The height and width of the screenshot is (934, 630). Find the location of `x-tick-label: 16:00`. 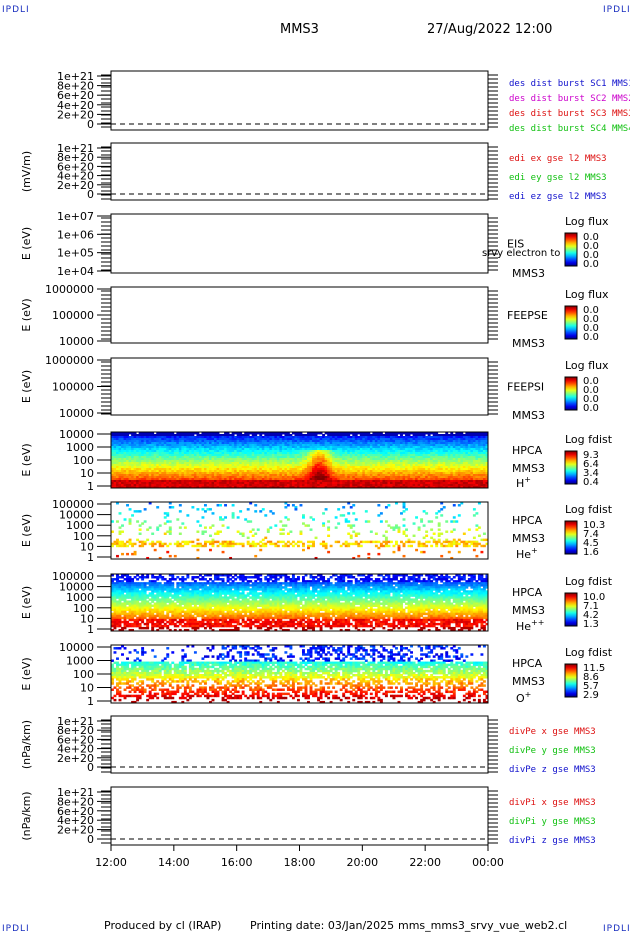

x-tick-label: 16:00 is located at coordinates (237, 862).